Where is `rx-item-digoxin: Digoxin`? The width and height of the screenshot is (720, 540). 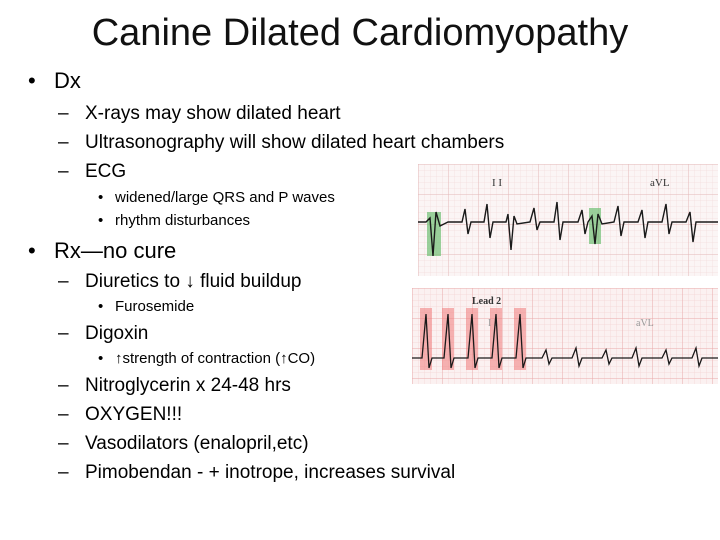 rx-item-digoxin: Digoxin is located at coordinates (117, 333).